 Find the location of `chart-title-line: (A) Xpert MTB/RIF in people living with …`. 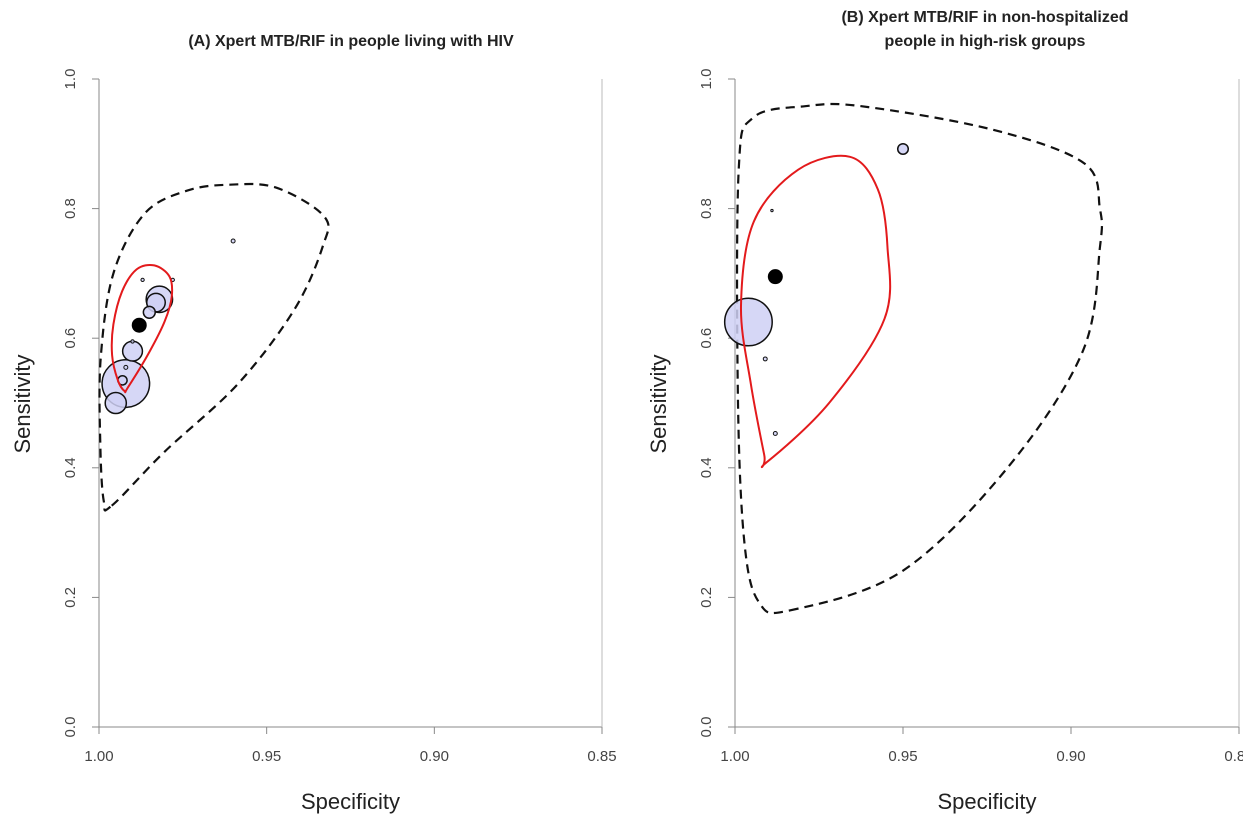

chart-title-line: (A) Xpert MTB/RIF in people living with … is located at coordinates (351, 41).